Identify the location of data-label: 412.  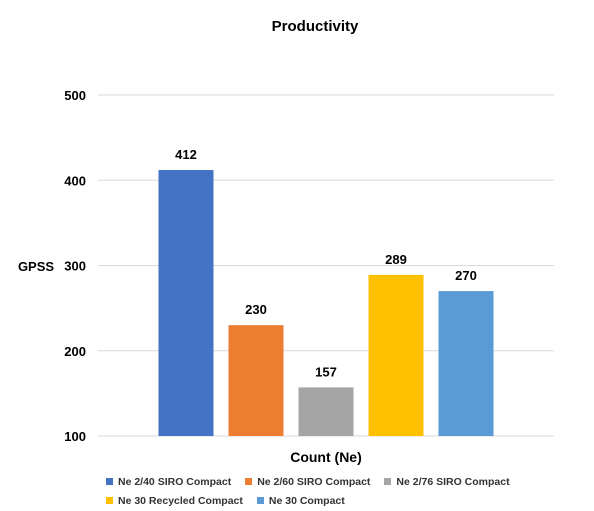
(186, 154).